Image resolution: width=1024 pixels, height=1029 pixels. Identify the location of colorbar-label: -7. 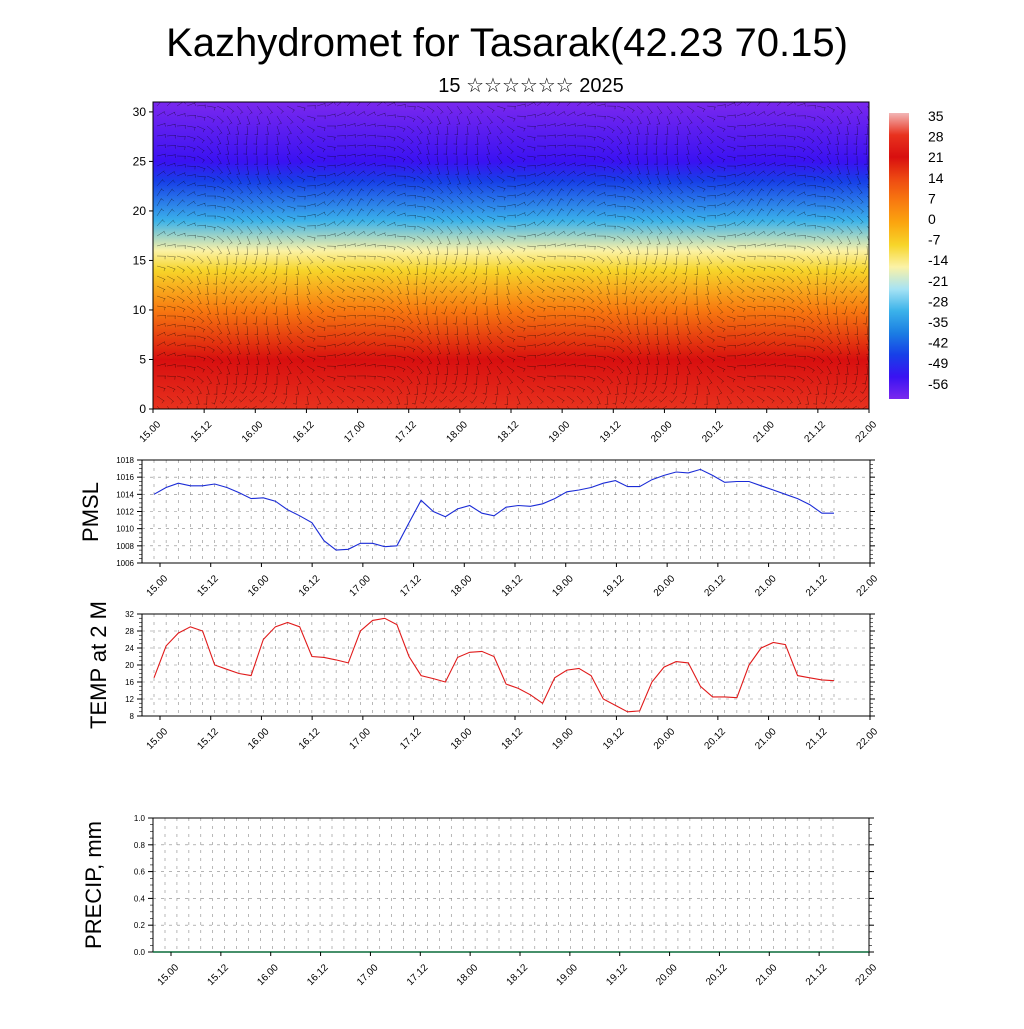
(934, 240).